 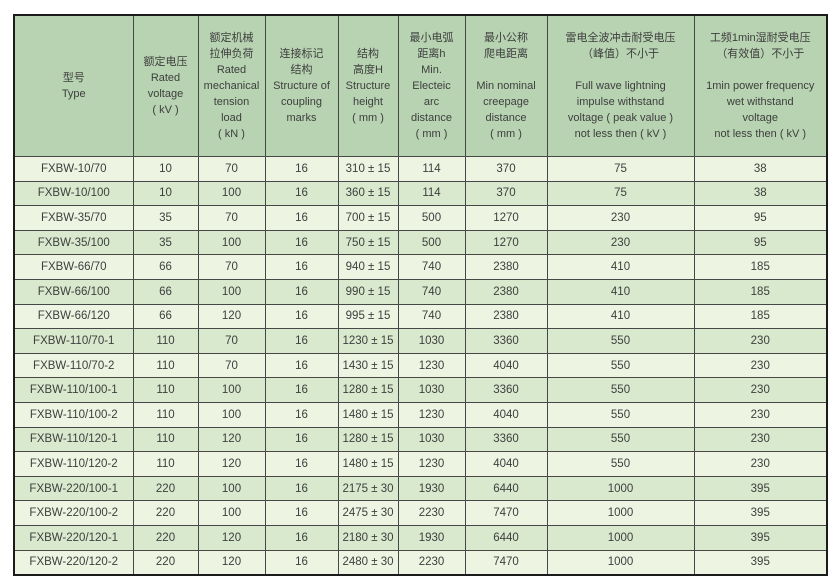 I want to click on table-row: FXBW-35/100 35 100 16 750 ± 15 500 1270 230 95, so click(x=420, y=242).